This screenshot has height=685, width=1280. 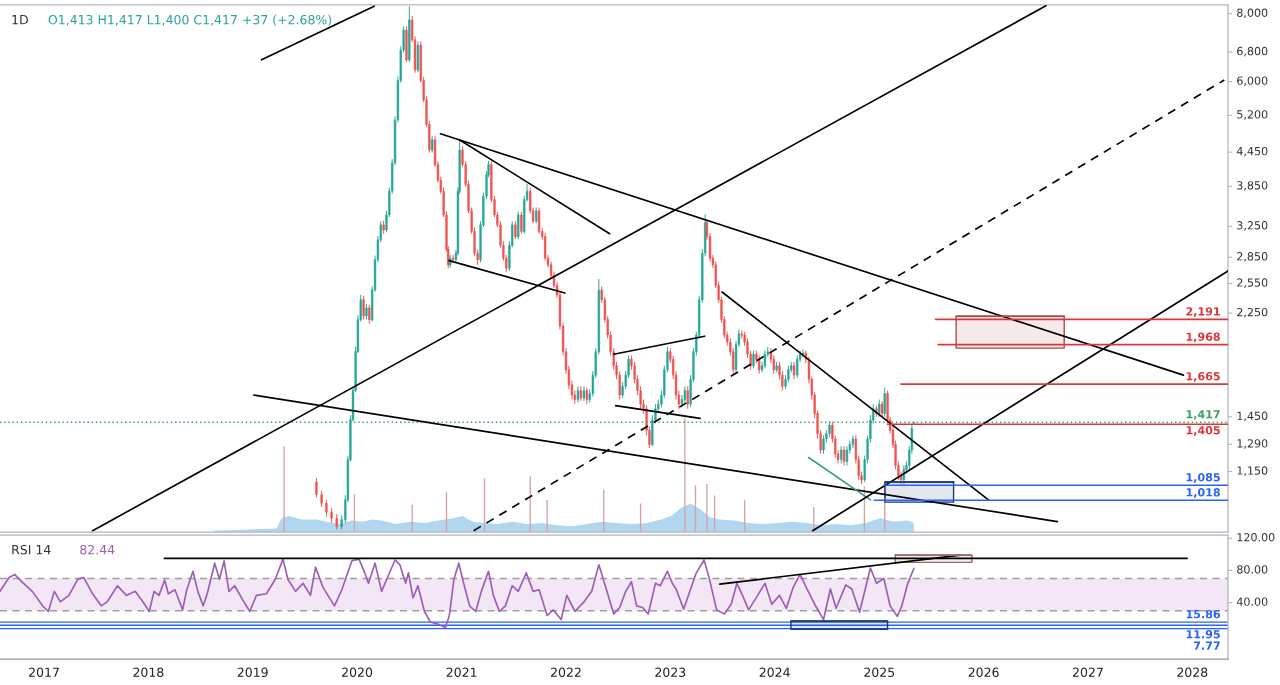 I want to click on y-tick-label: 3,250, so click(x=1252, y=226).